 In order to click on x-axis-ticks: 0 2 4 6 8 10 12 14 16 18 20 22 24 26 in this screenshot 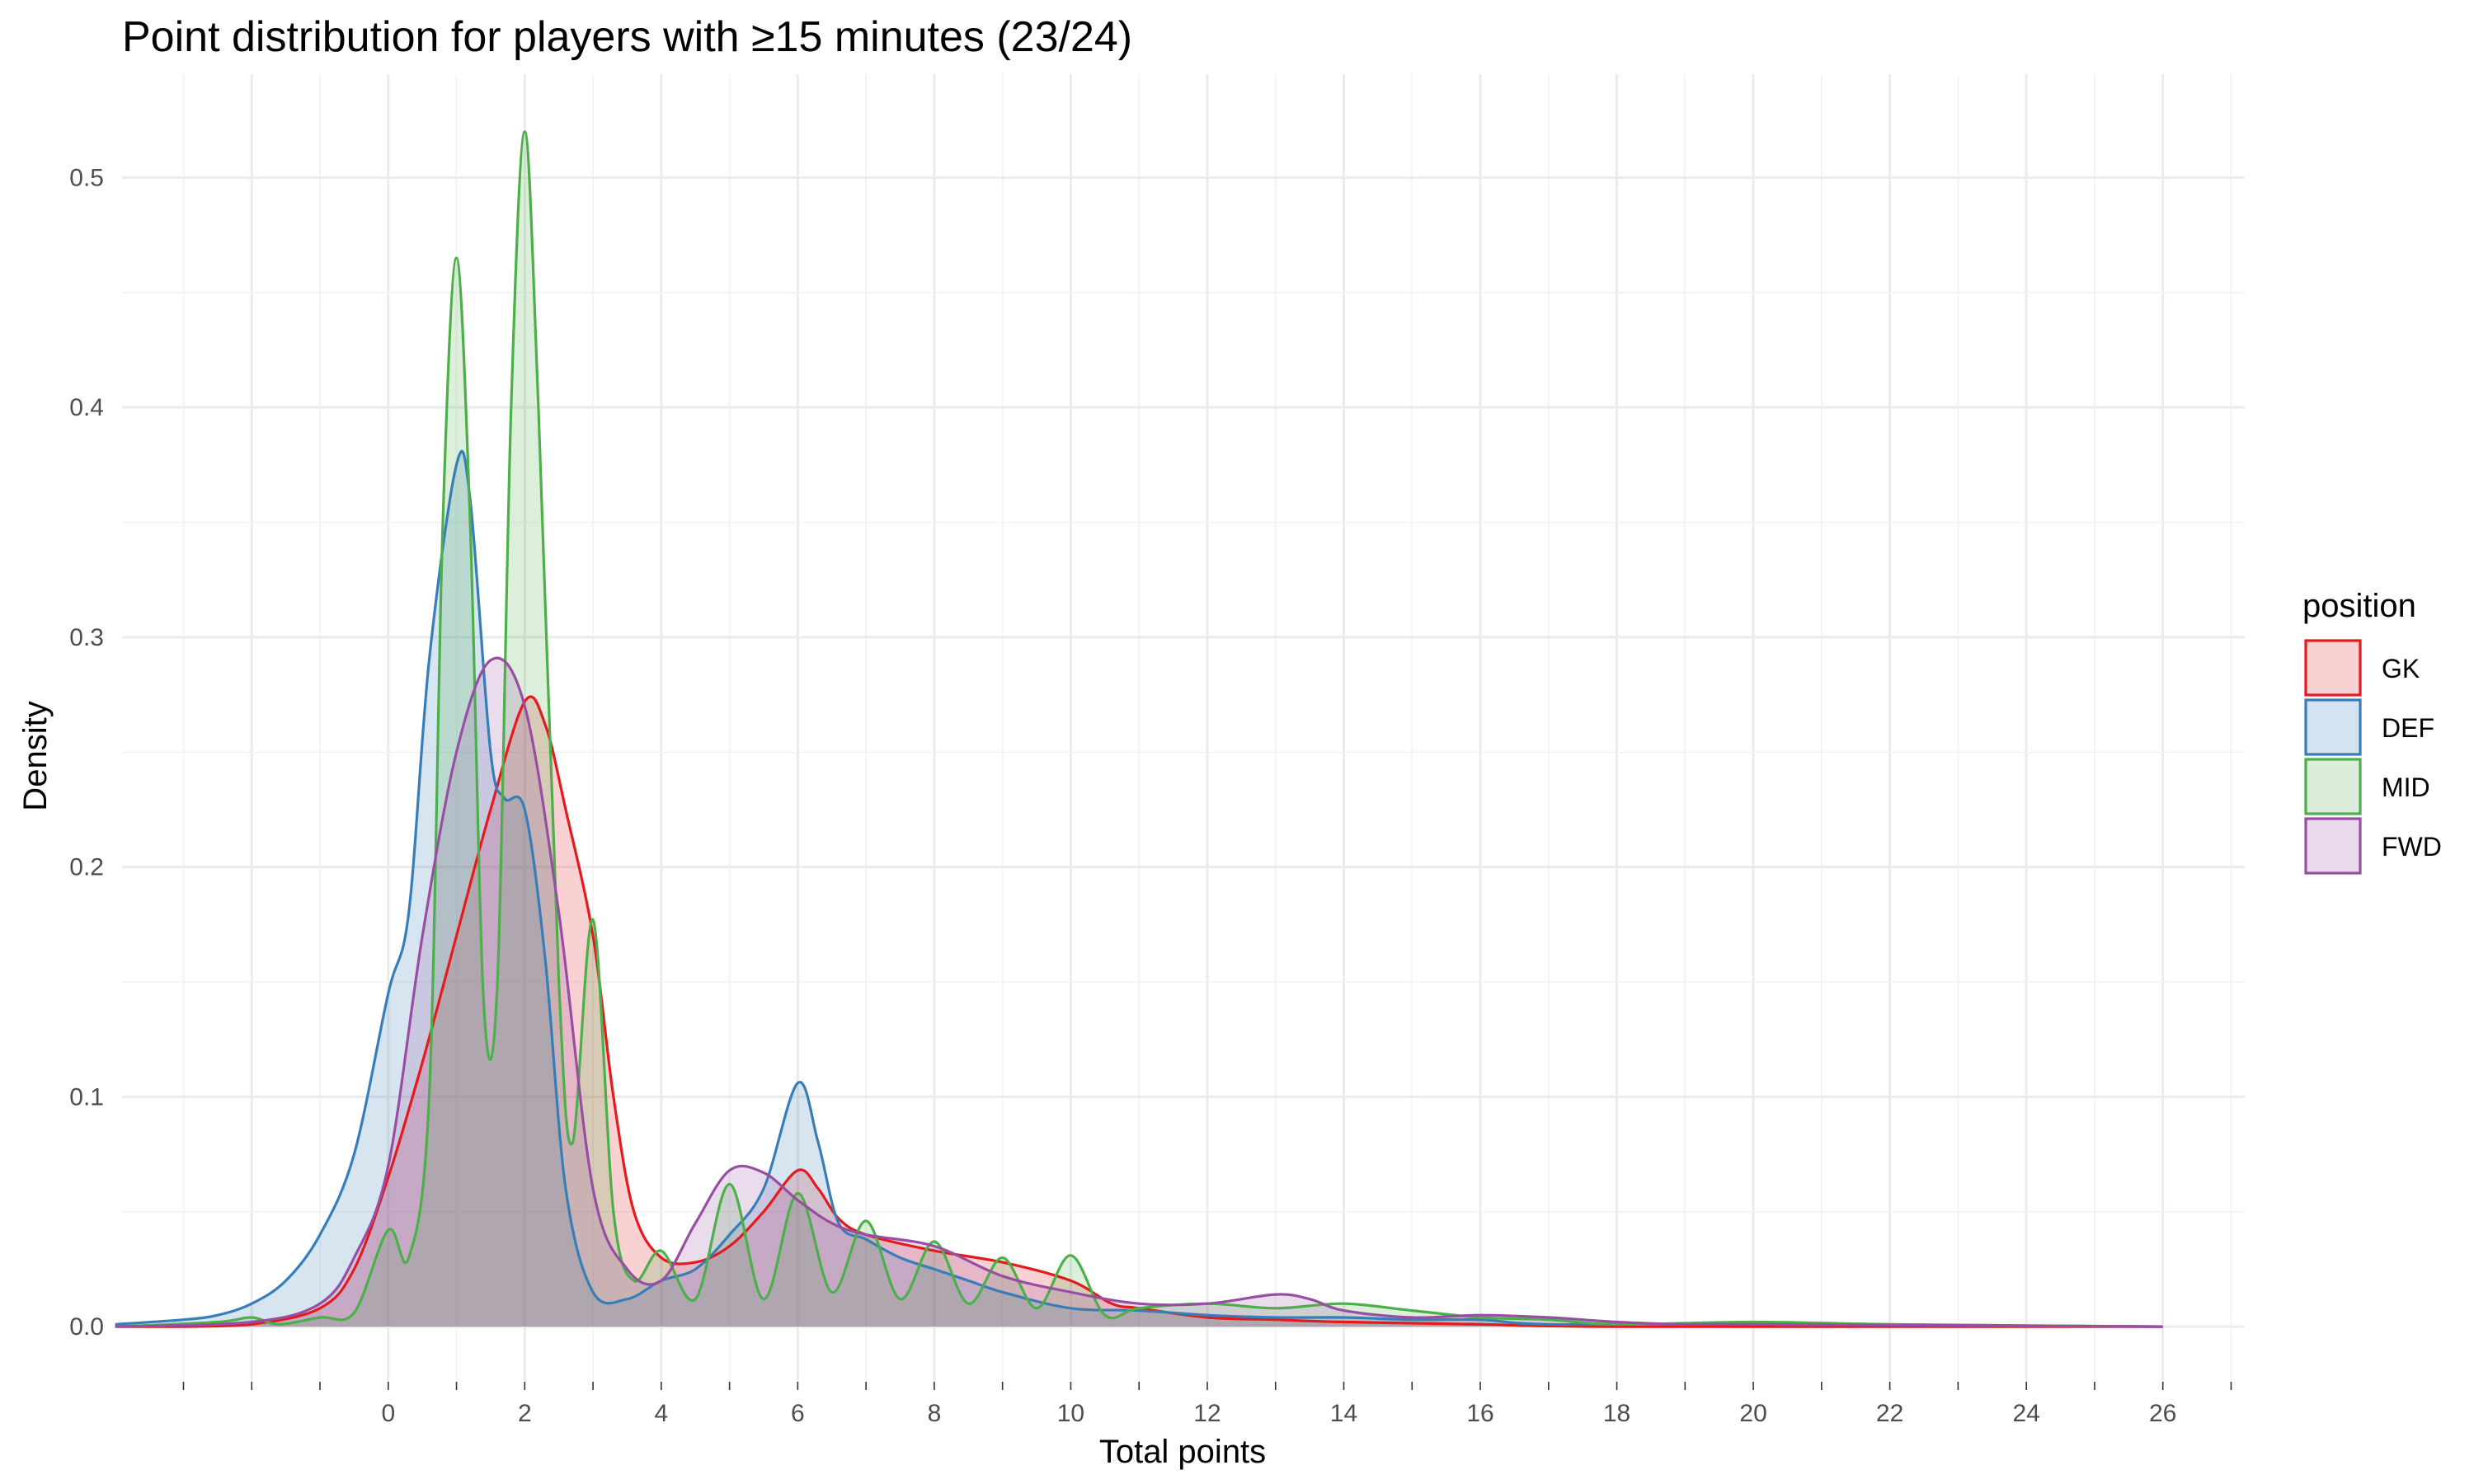, I will do `click(1207, 1404)`.